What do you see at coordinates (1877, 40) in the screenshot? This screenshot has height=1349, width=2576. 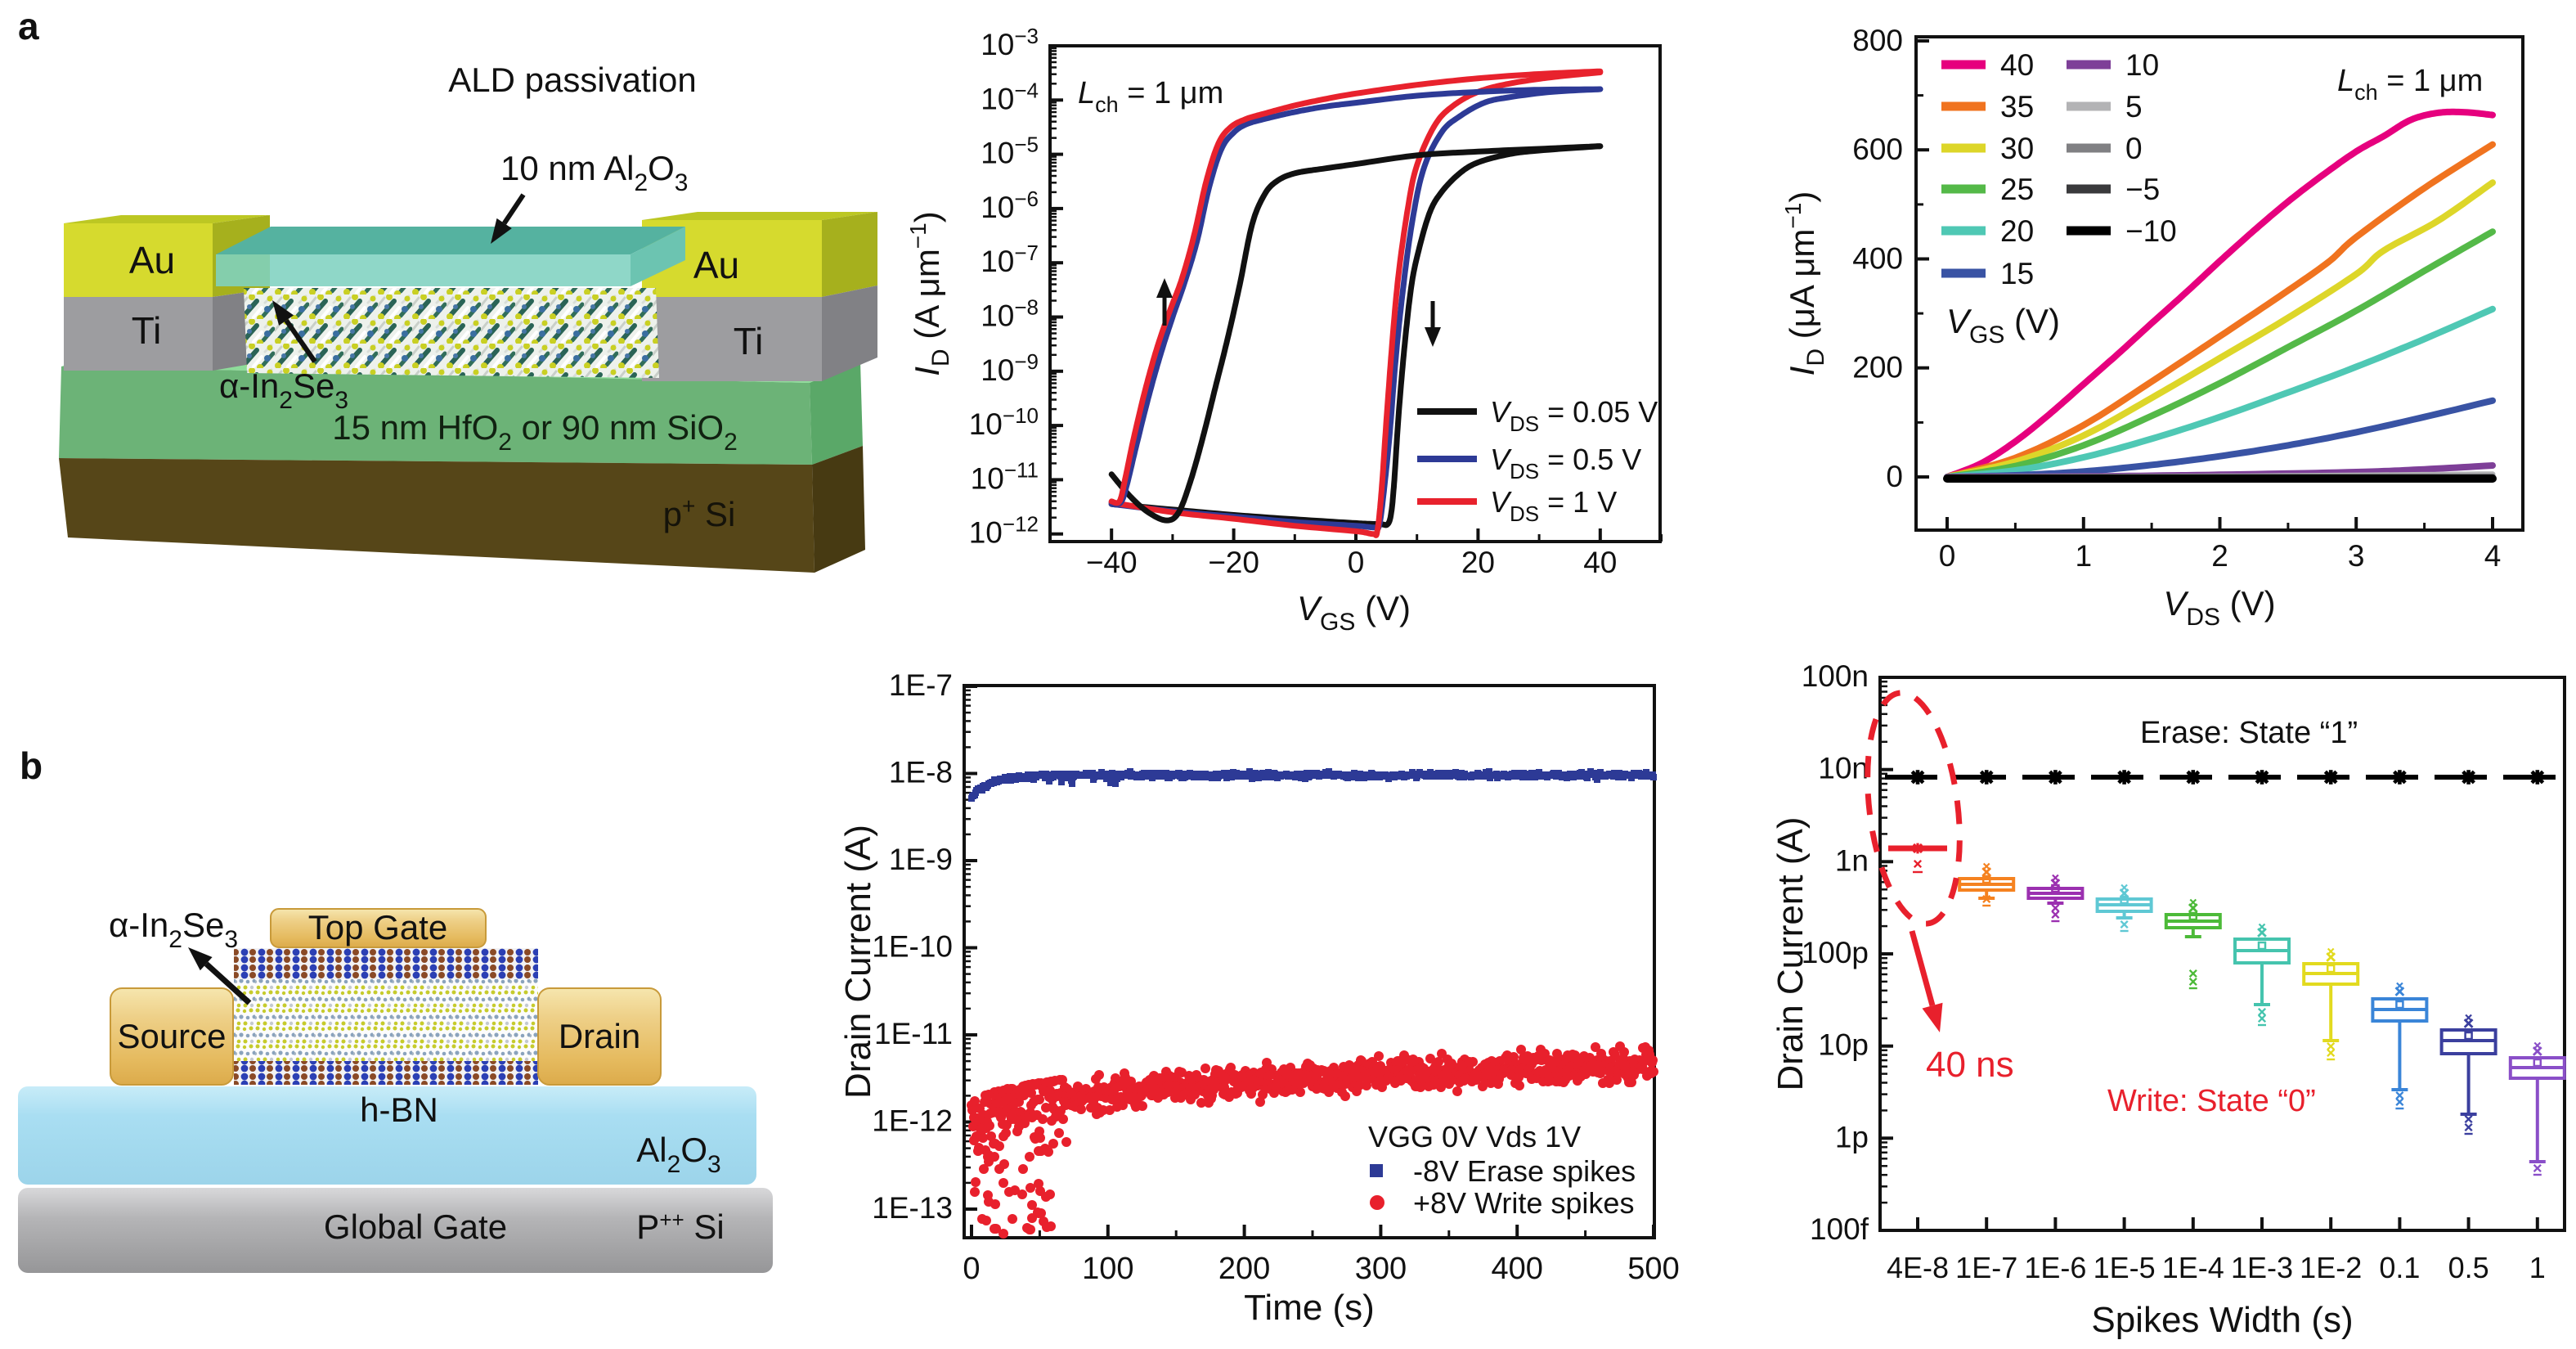 I see `svg-text: 800` at bounding box center [1877, 40].